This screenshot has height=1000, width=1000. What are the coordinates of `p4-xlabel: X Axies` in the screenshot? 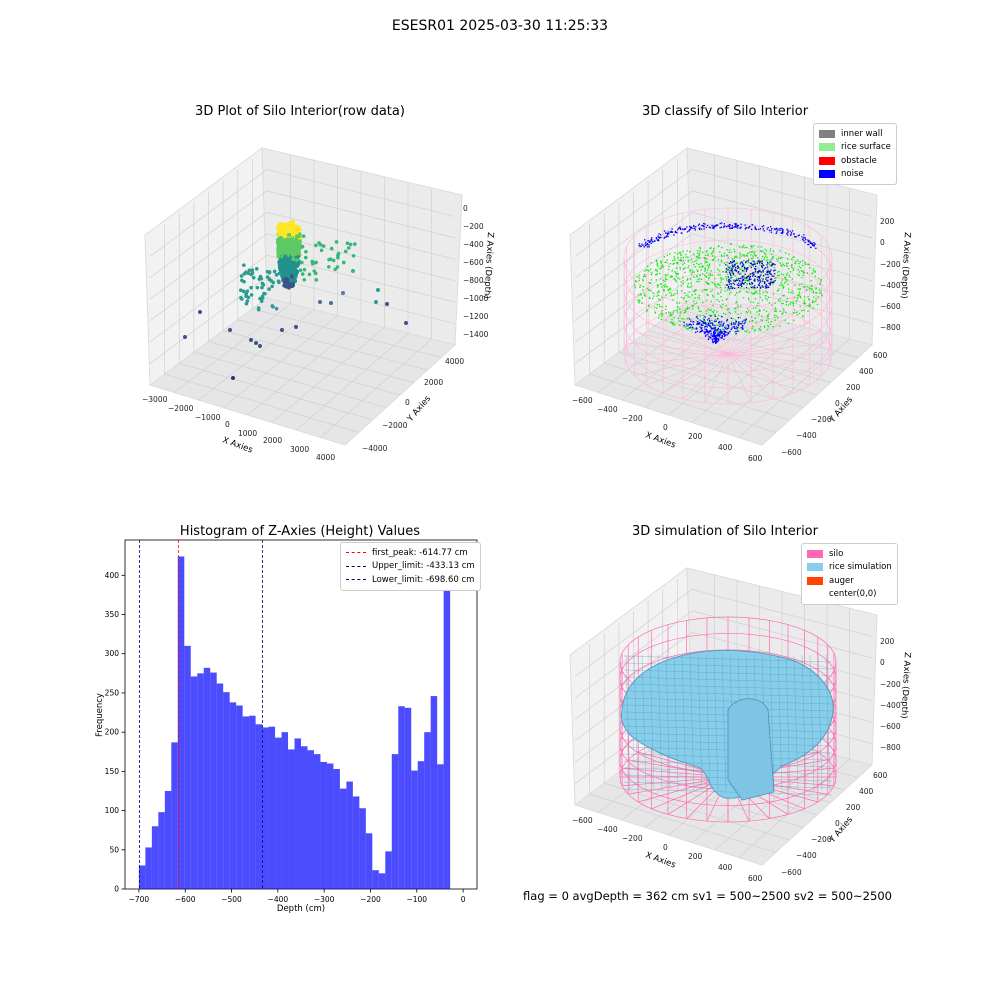 It's located at (660, 860).